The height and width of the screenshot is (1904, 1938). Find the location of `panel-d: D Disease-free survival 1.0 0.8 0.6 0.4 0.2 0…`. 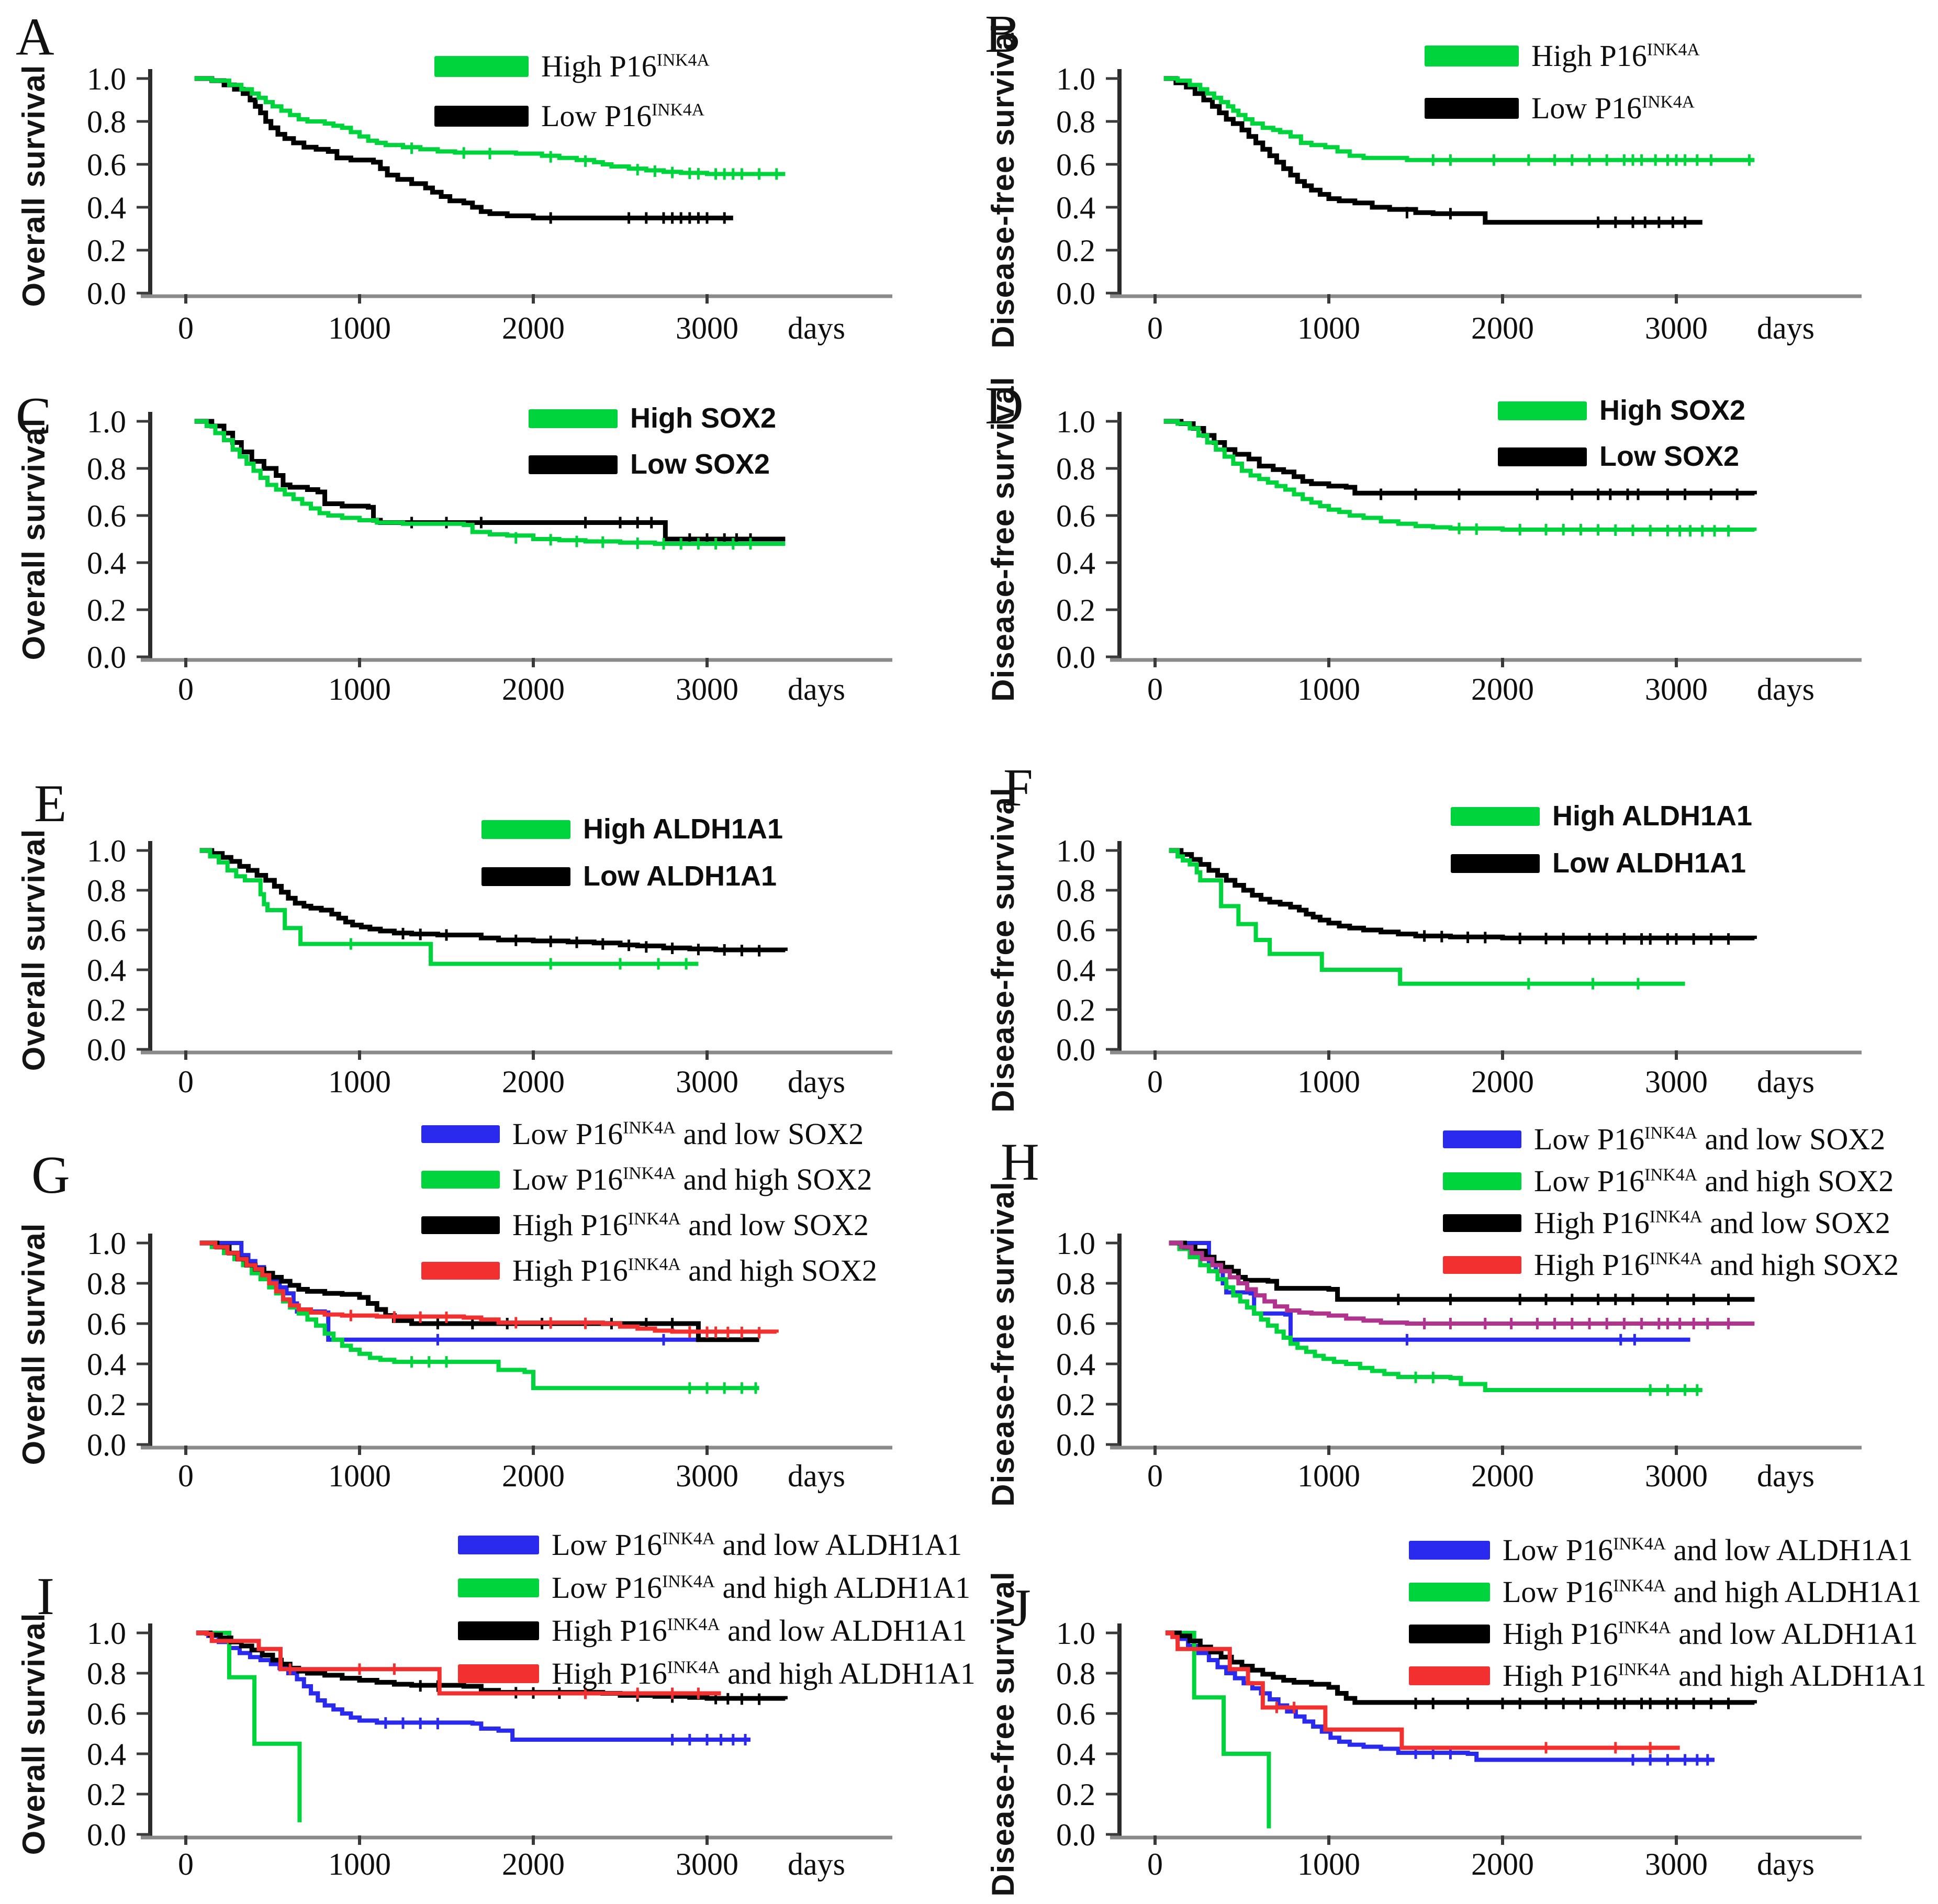

panel-d: D Disease-free survival 1.0 0.8 0.6 0.4 0.2 0… is located at coordinates (1453, 557).